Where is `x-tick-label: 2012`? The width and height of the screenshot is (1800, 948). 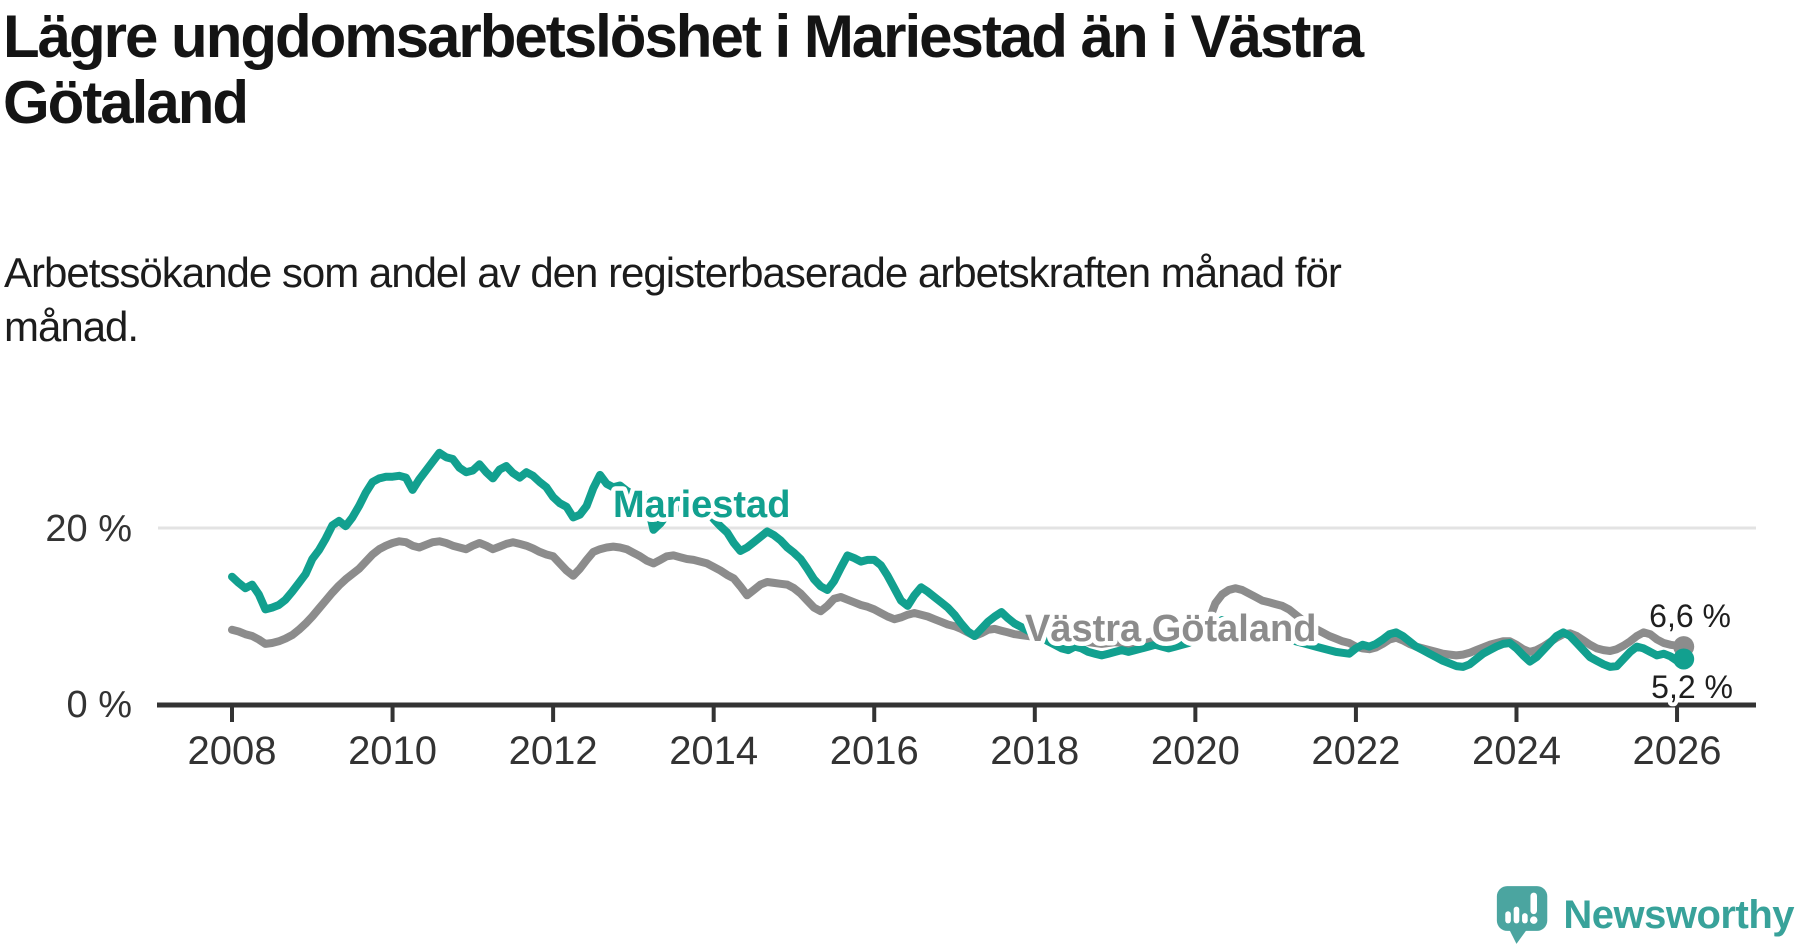
x-tick-label: 2012 is located at coordinates (553, 751).